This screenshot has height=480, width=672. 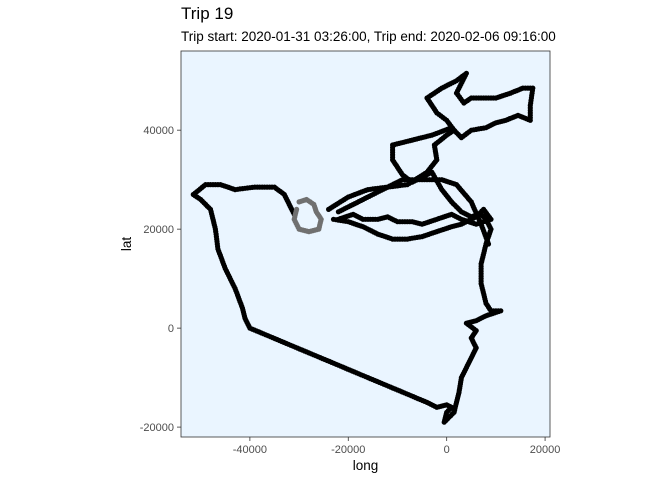 I want to click on y-axis: -20000 0 20000 40000, so click(x=160, y=279).